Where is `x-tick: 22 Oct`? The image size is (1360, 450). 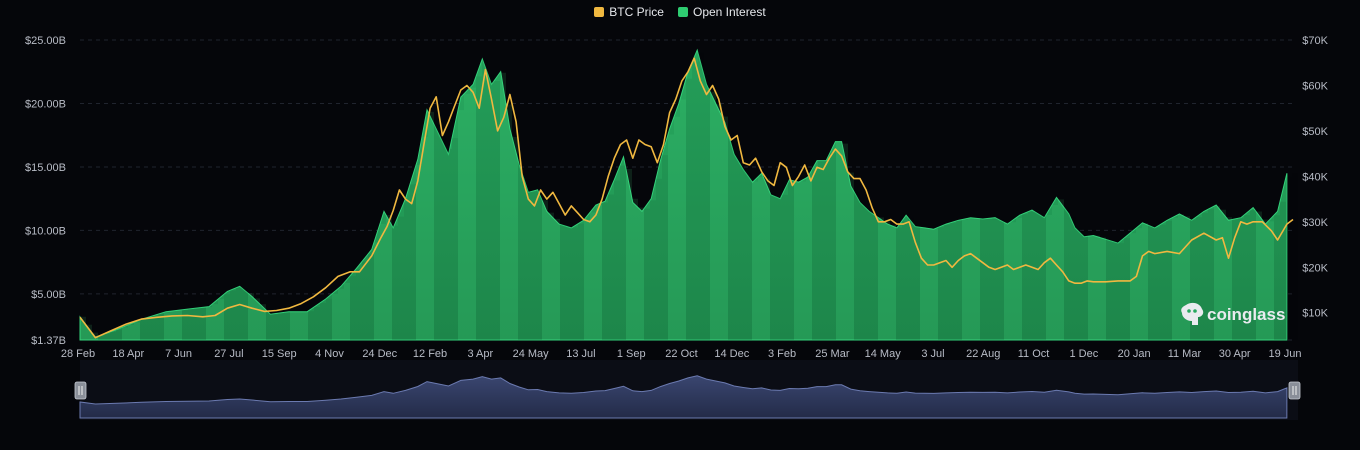 x-tick: 22 Oct is located at coordinates (681, 354).